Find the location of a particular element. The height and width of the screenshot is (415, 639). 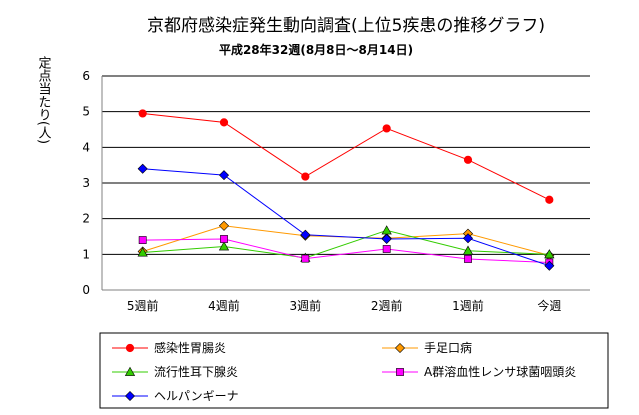

legend-item: ヘルパンギーナ is located at coordinates (175, 396).